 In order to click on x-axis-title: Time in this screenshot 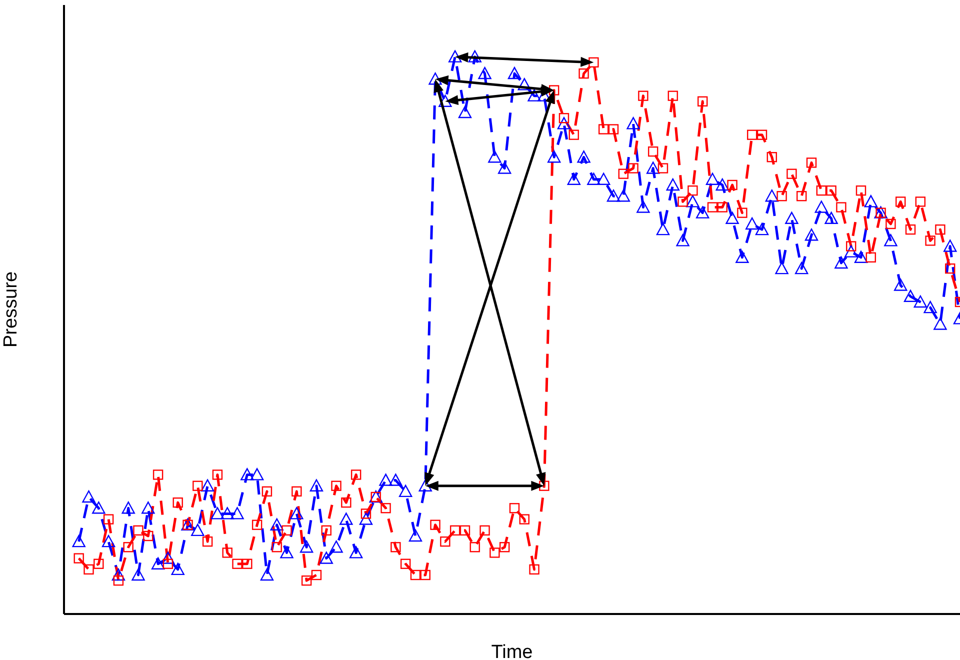, I will do `click(512, 651)`.